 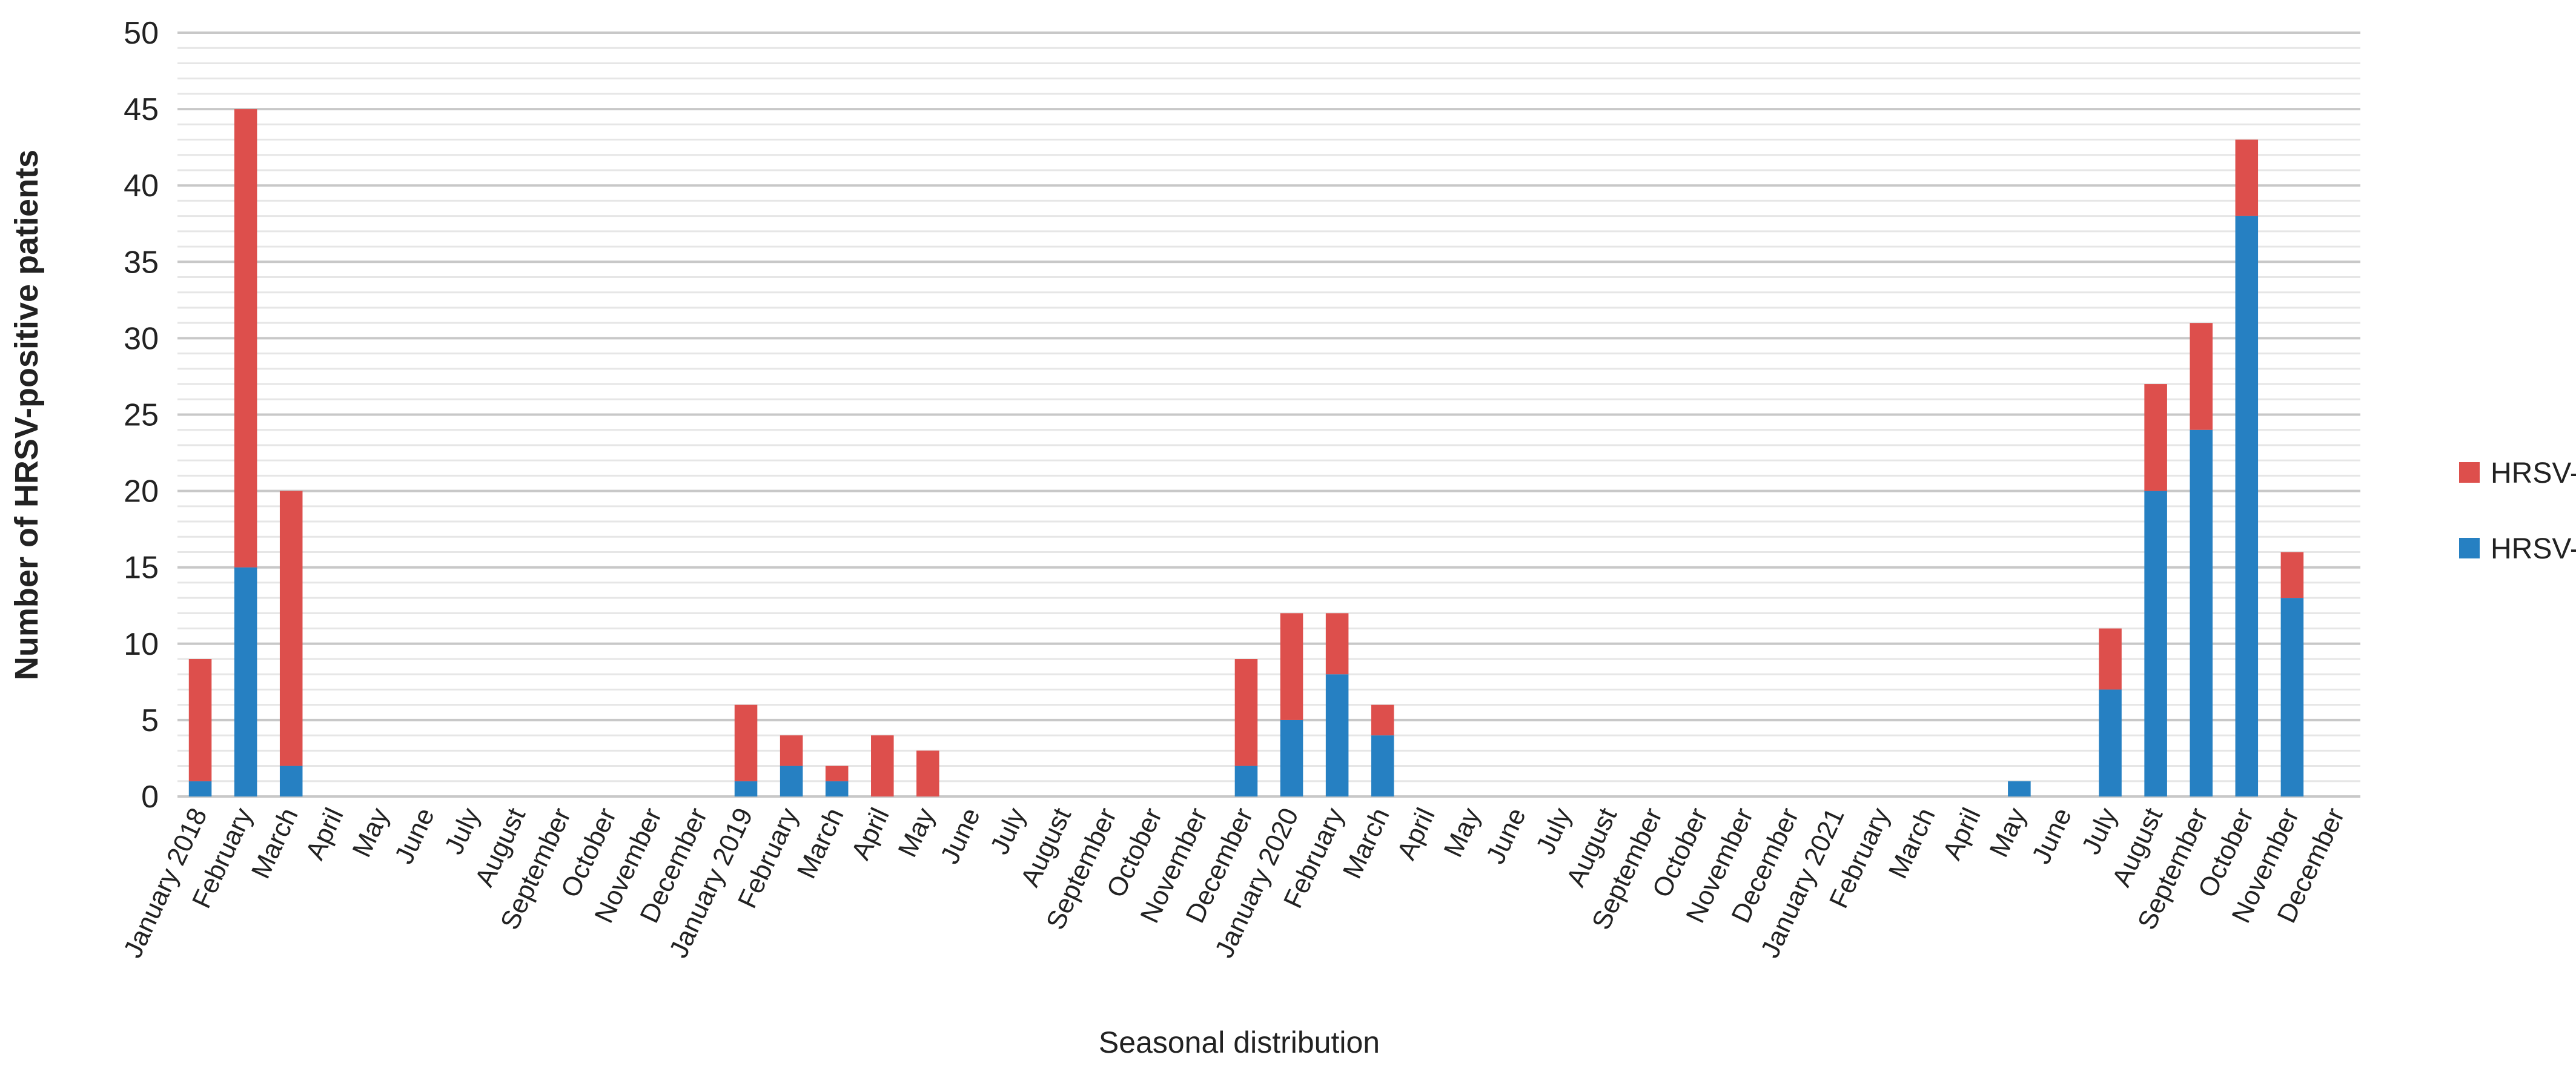 What do you see at coordinates (150, 797) in the screenshot?
I see `y-tick-label: 0` at bounding box center [150, 797].